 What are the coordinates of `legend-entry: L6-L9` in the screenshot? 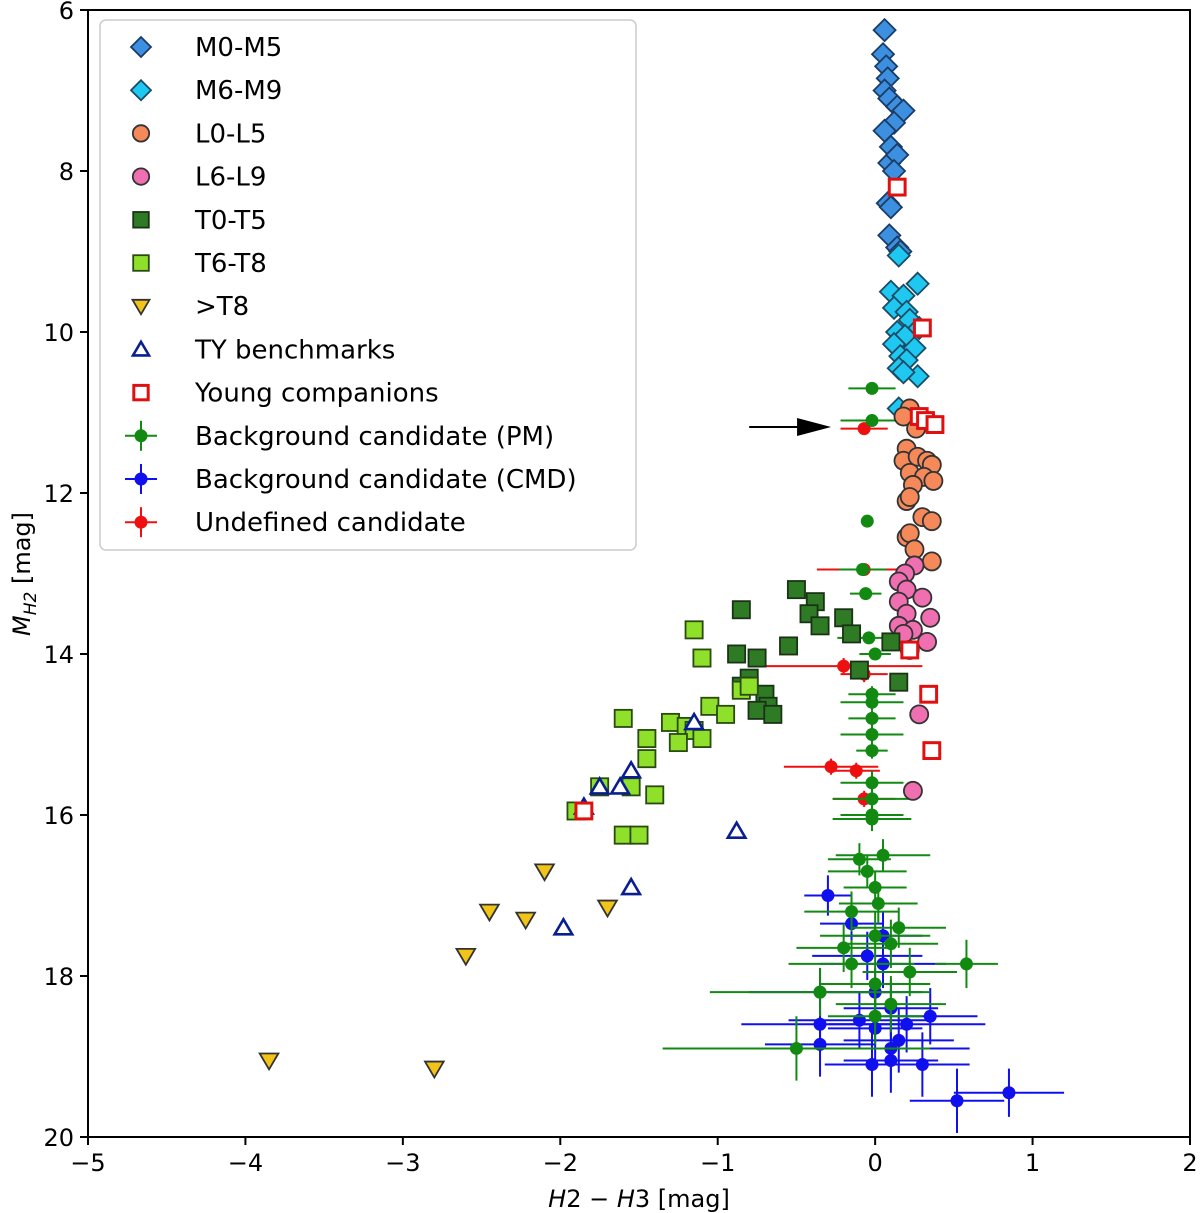 It's located at (198, 178).